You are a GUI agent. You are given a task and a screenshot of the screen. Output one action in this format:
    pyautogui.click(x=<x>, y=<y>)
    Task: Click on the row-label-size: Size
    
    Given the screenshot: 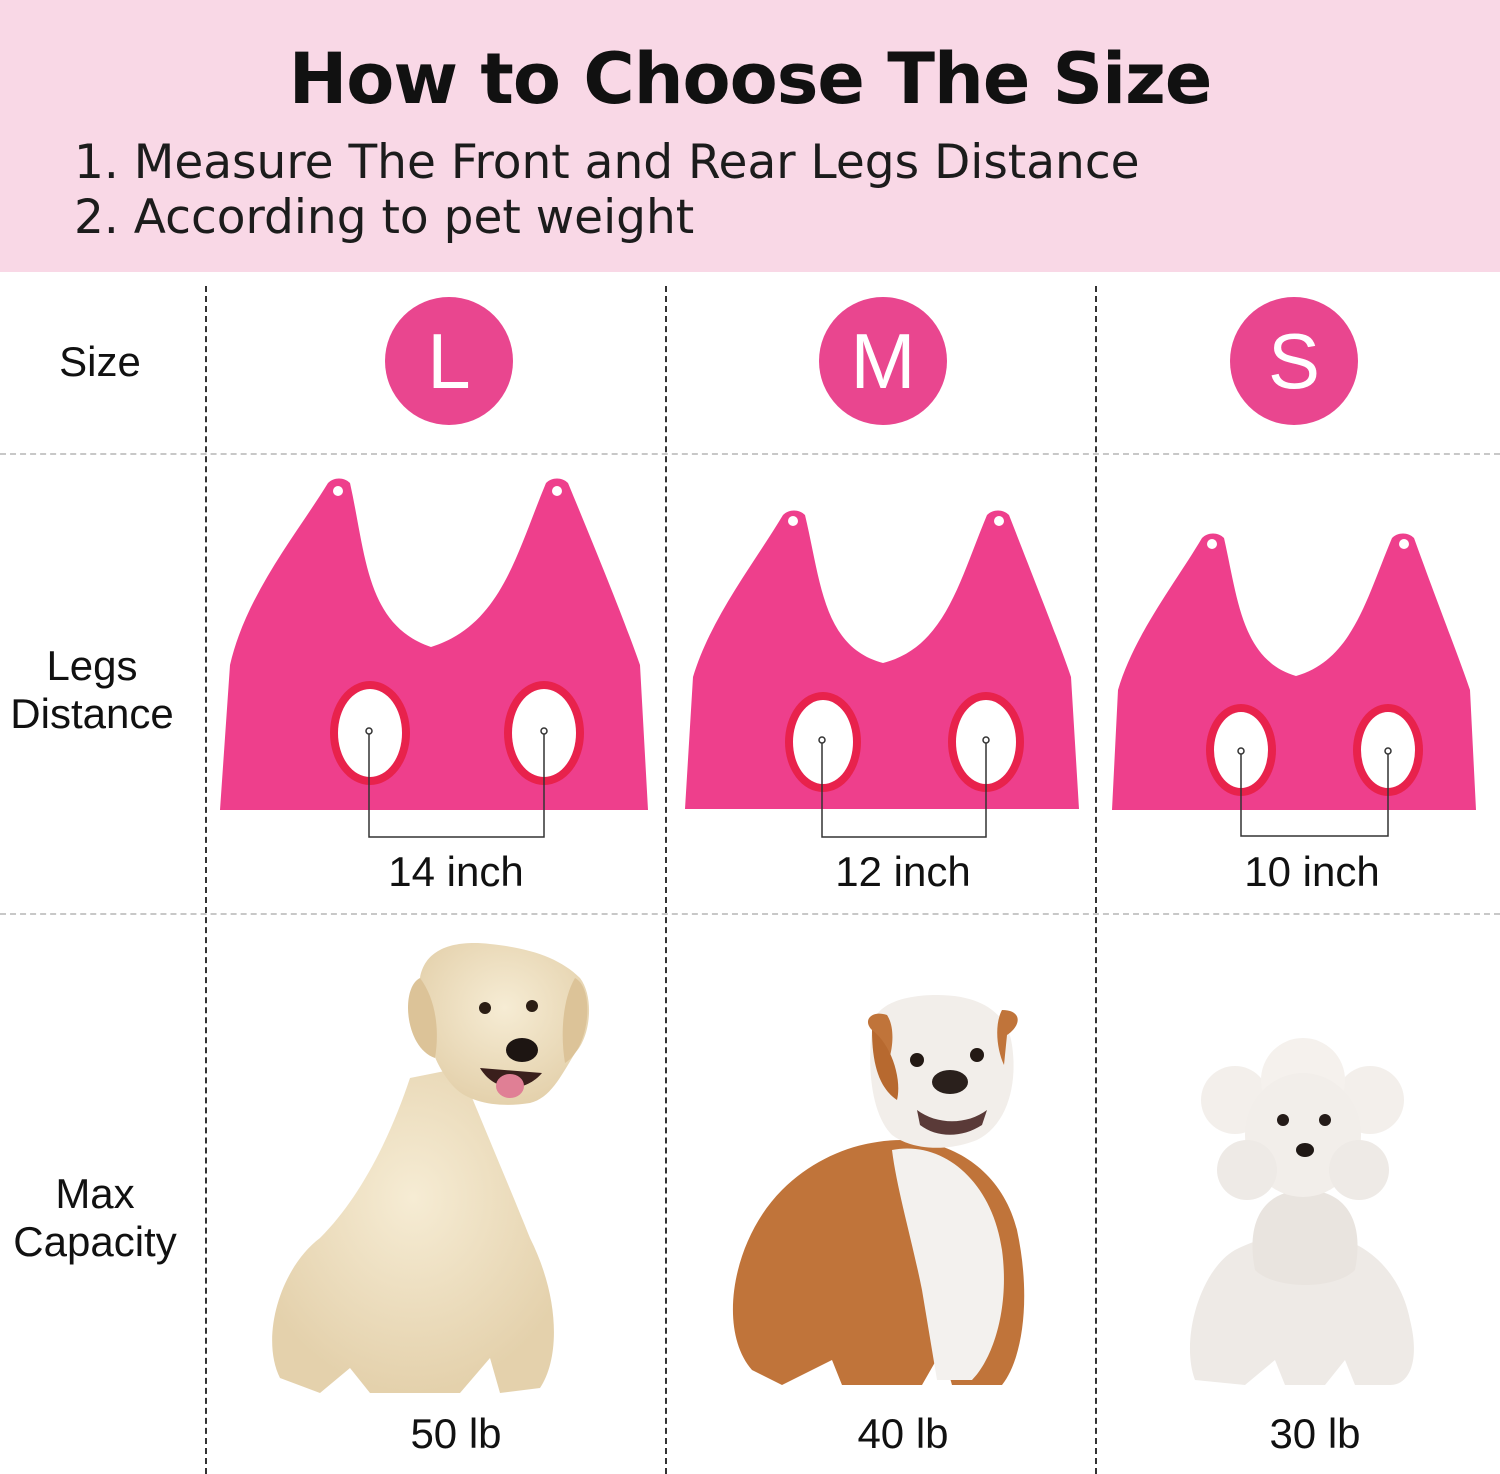 What is the action you would take?
    pyautogui.click(x=100, y=361)
    